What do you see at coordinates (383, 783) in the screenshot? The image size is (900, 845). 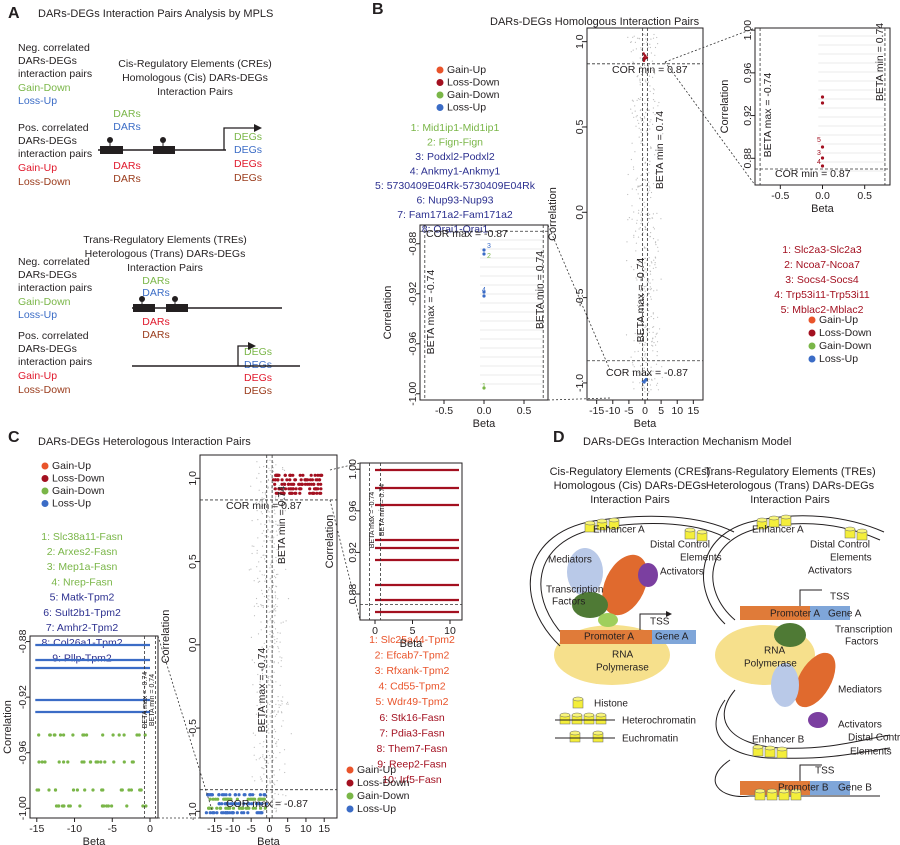 I see `legend-label: Loss-Down` at bounding box center [383, 783].